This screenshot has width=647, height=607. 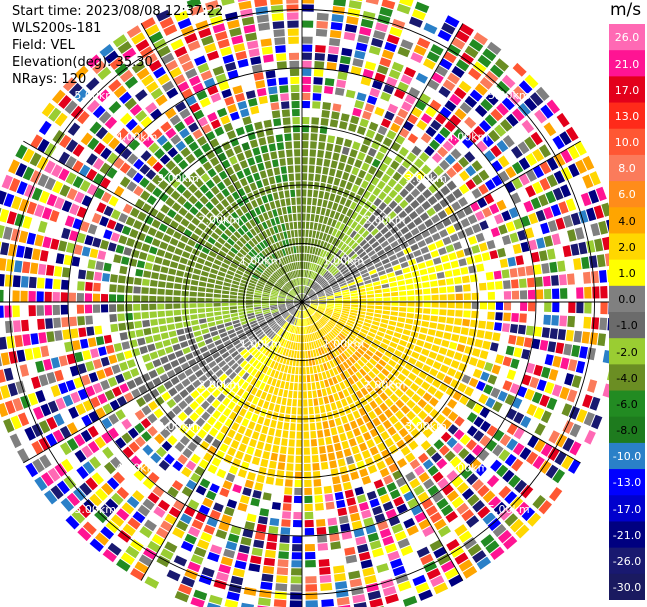 I want to click on colorbar-segment, so click(x=627, y=561).